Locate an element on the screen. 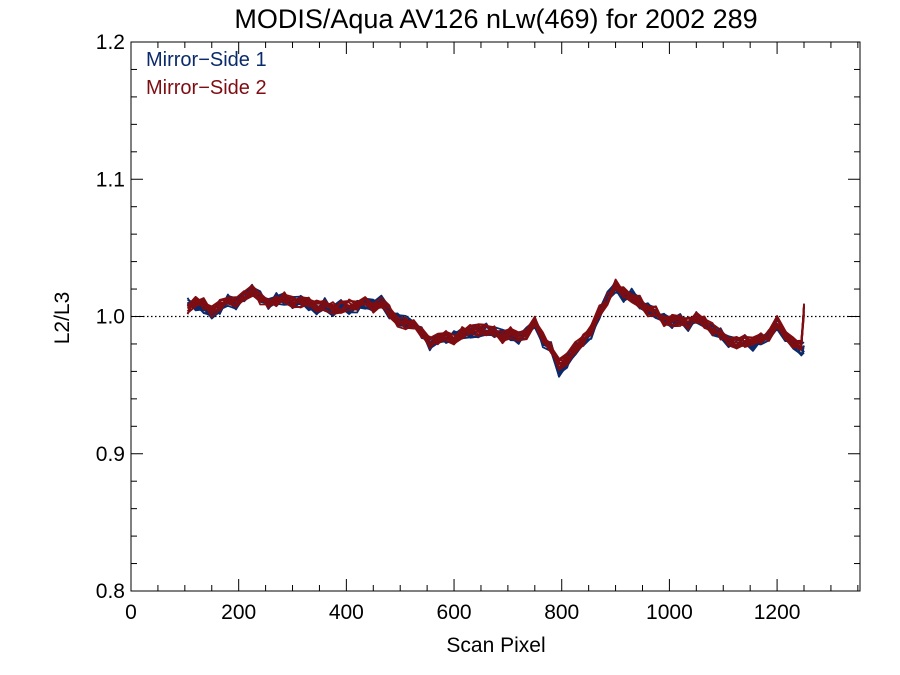 The image size is (900, 675). y-axis-label: L2/L3 is located at coordinates (62, 318).